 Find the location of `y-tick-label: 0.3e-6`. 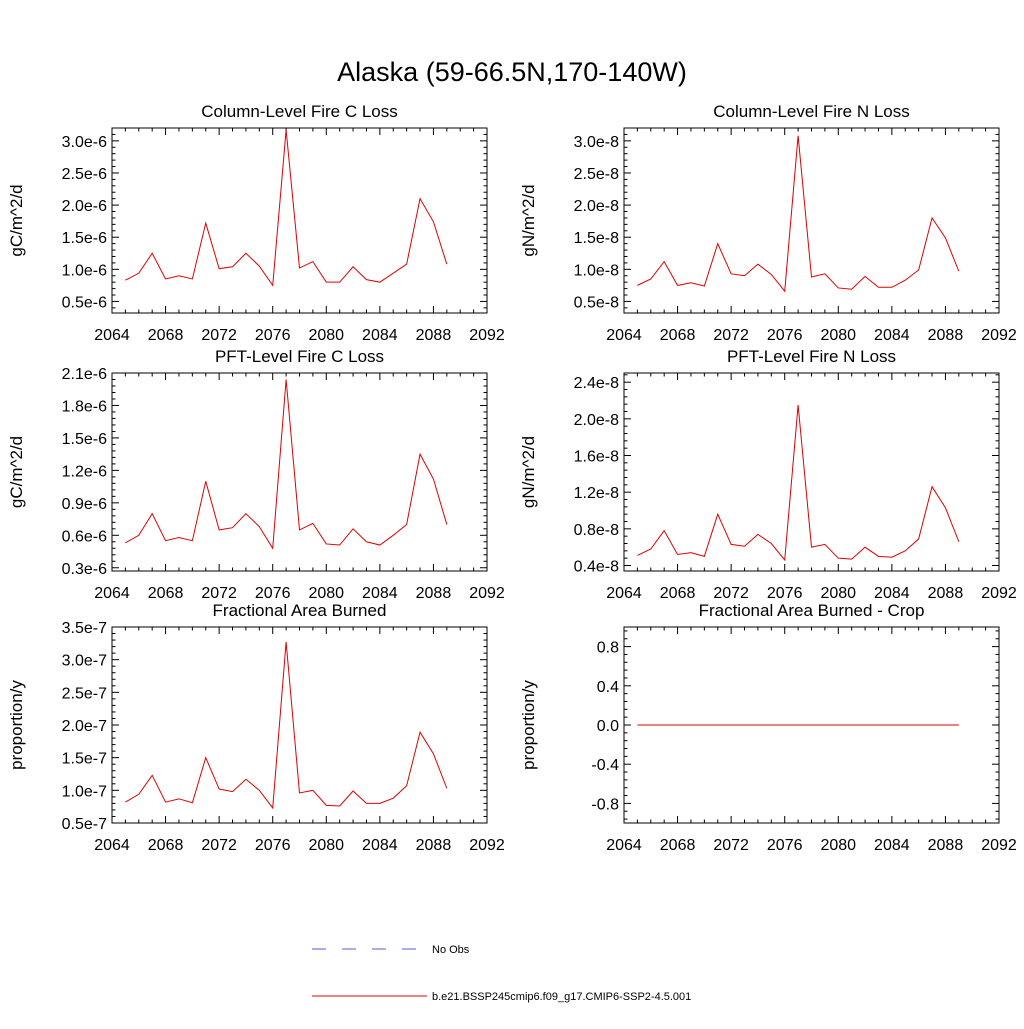

y-tick-label: 0.3e-6 is located at coordinates (84, 569).